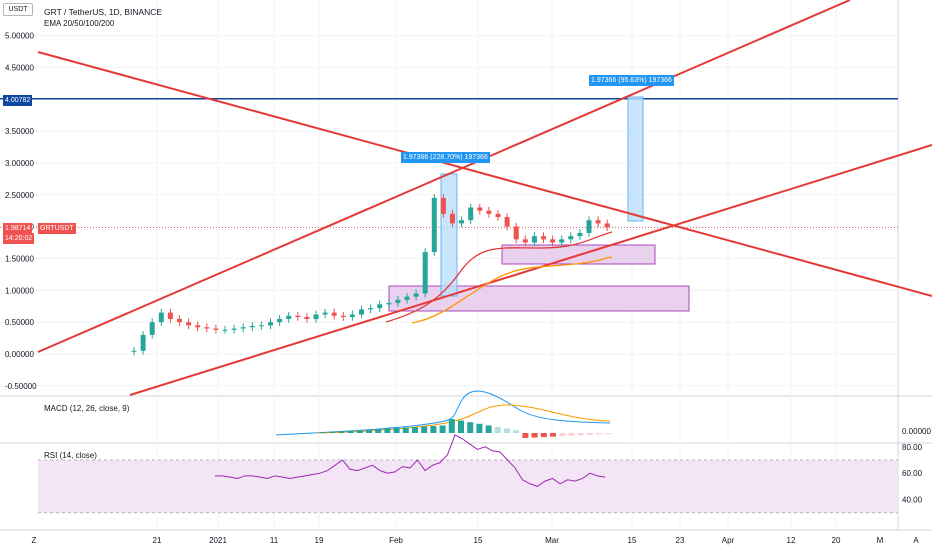  What do you see at coordinates (79, 23) in the screenshot?
I see `ema-legend: EMA 20/50/100/200` at bounding box center [79, 23].